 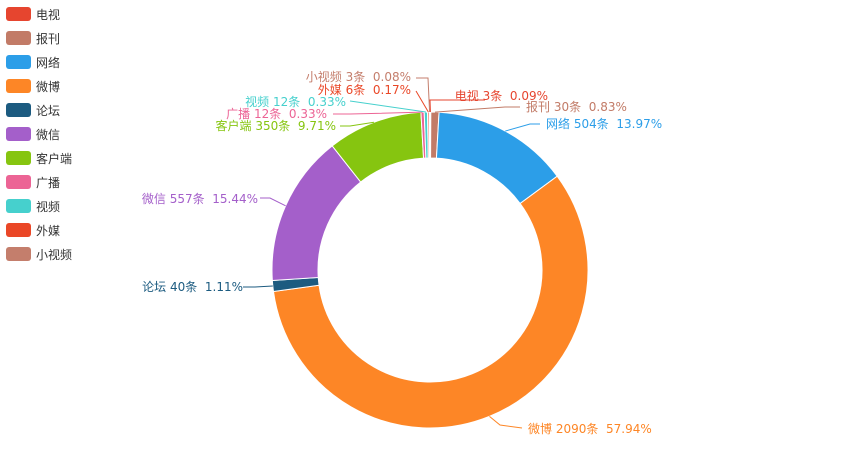 I want to click on data-label-name: 报刊, so click(x=540, y=106).